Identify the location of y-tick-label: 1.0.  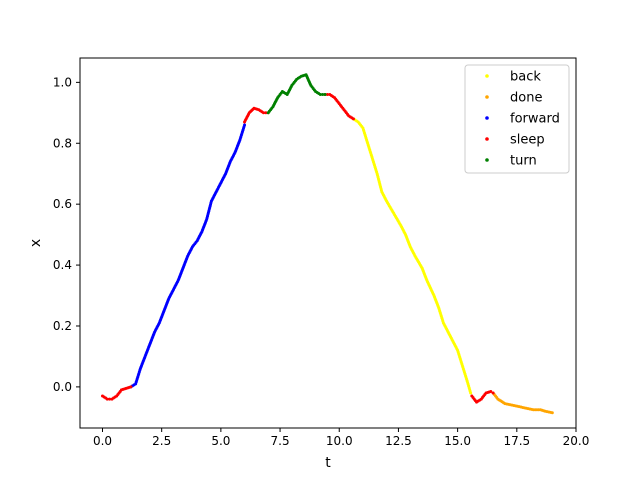
(62, 82).